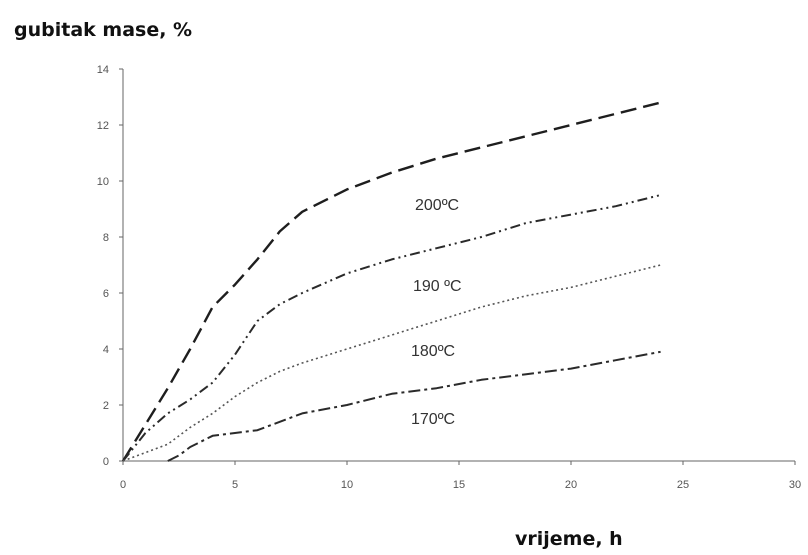  I want to click on series-label-2: 180ºC, so click(433, 351).